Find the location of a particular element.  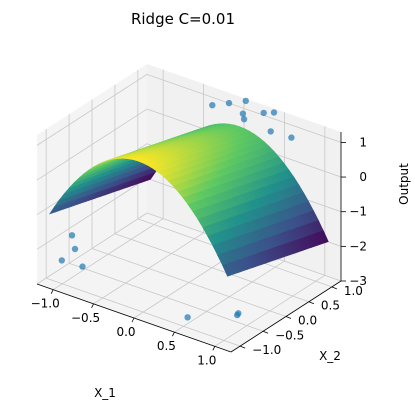

y-tick-label: 0.0 is located at coordinates (307, 321).